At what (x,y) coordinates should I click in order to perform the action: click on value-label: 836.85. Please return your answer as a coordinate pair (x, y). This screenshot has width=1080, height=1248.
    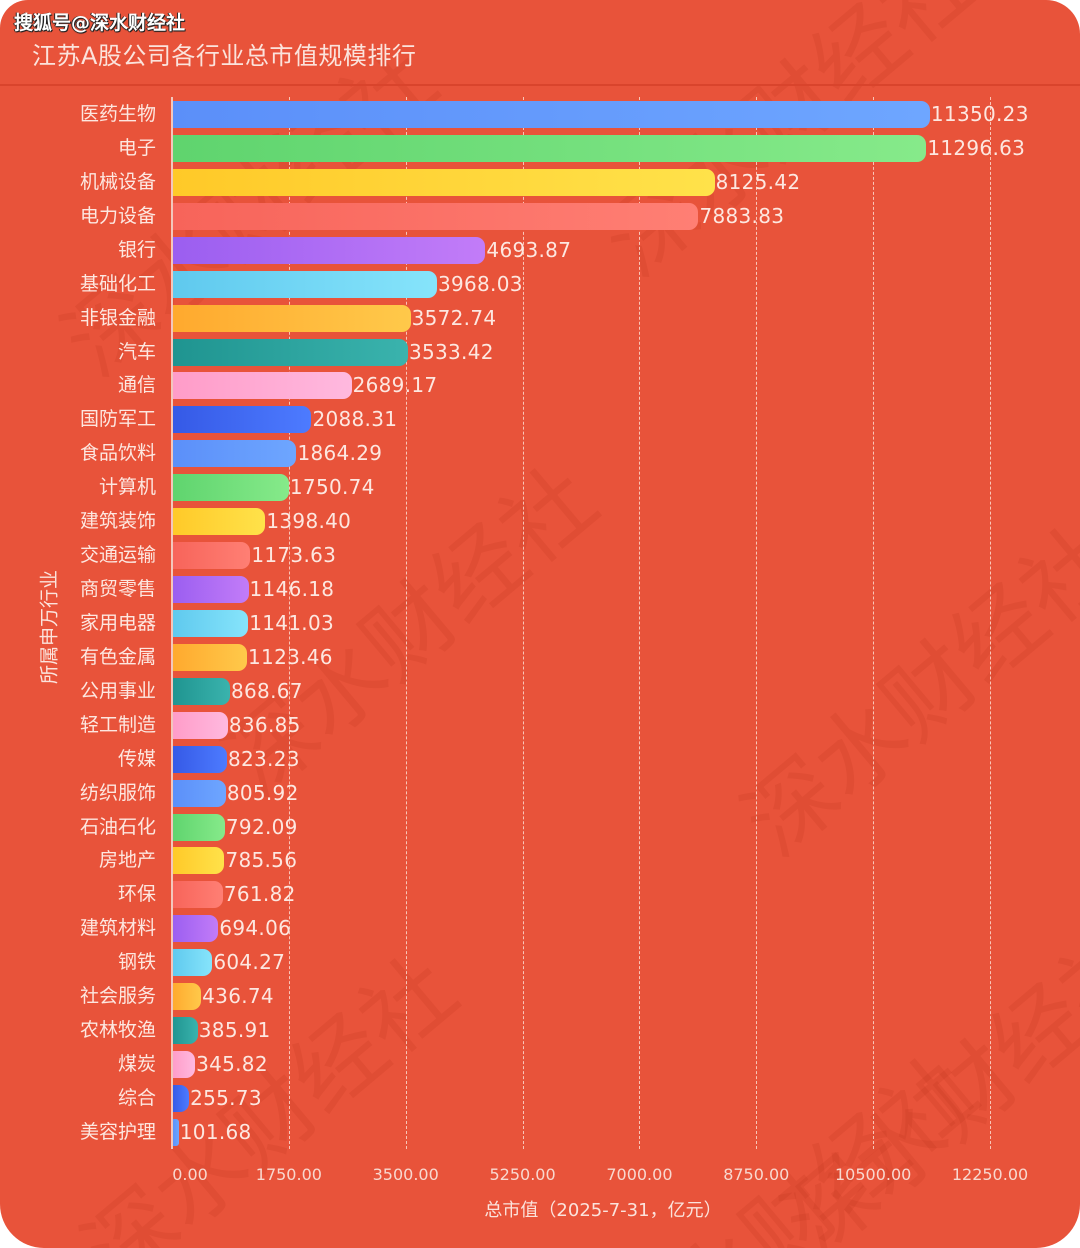
    Looking at the image, I should click on (264, 724).